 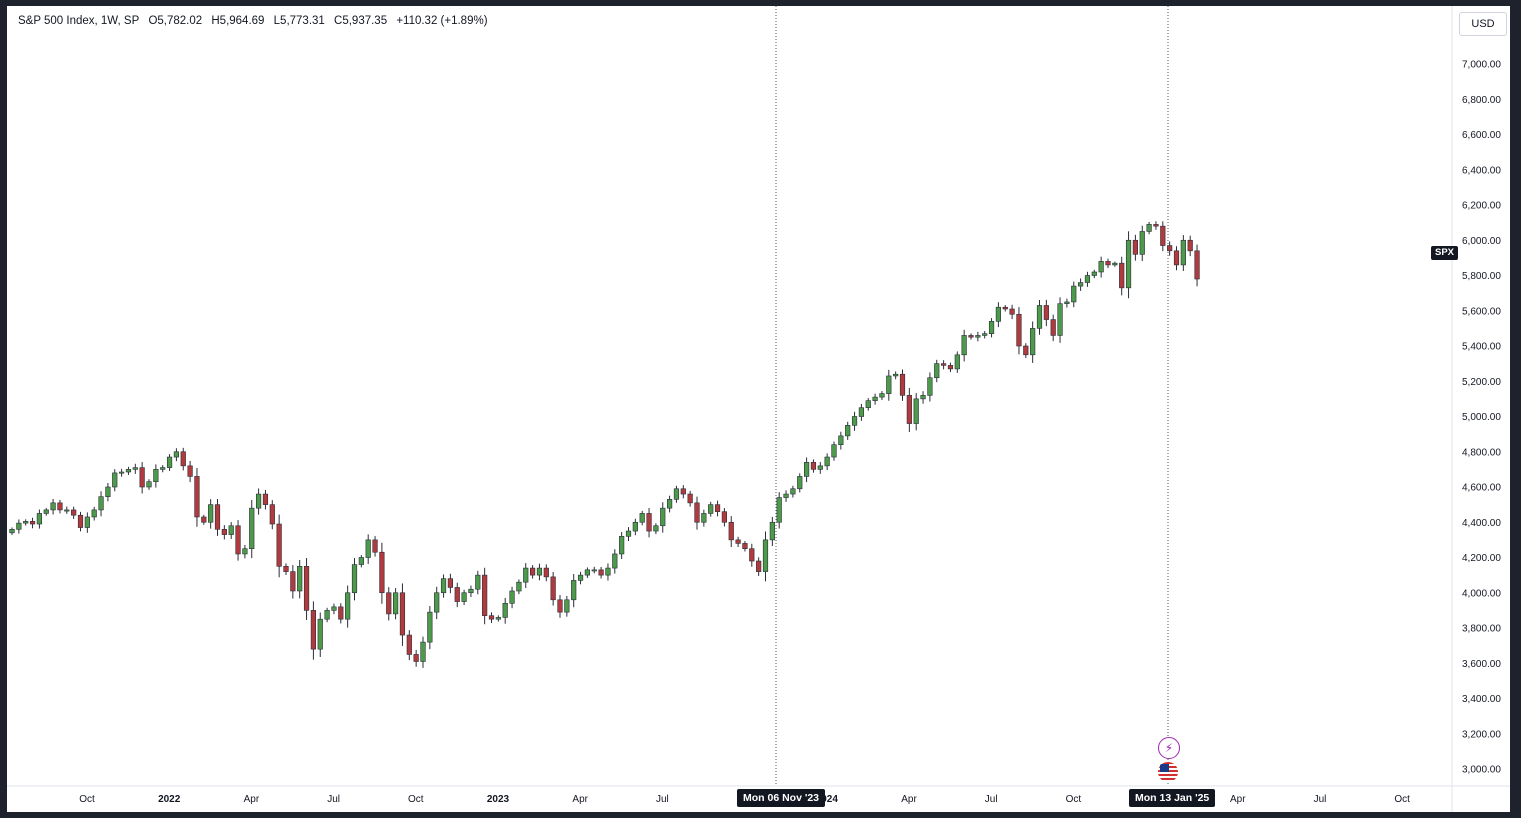 What do you see at coordinates (1481, 452) in the screenshot?
I see `y-tick-label: 4,800.00` at bounding box center [1481, 452].